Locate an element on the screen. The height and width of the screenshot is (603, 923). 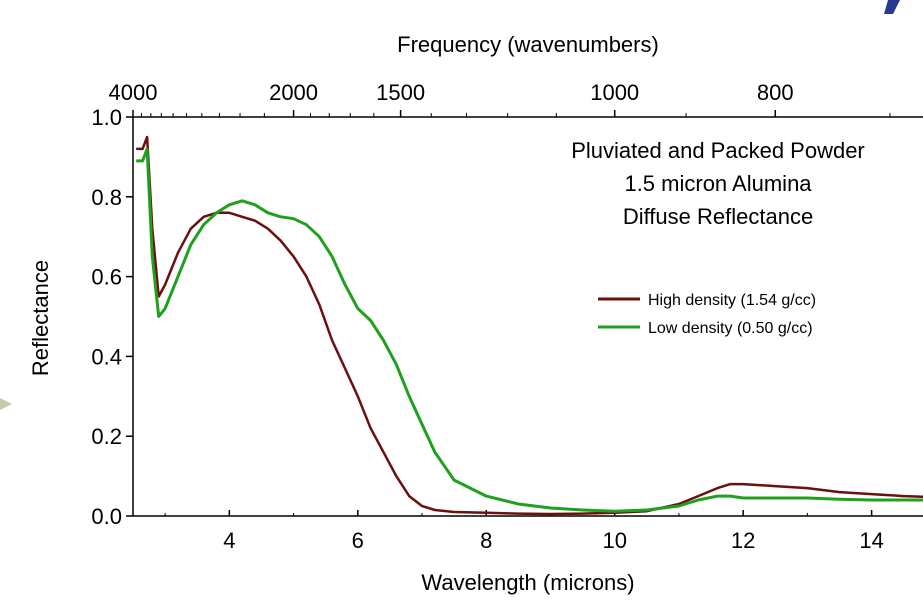
y-axis-title: Reflectance is located at coordinates (40, 318).